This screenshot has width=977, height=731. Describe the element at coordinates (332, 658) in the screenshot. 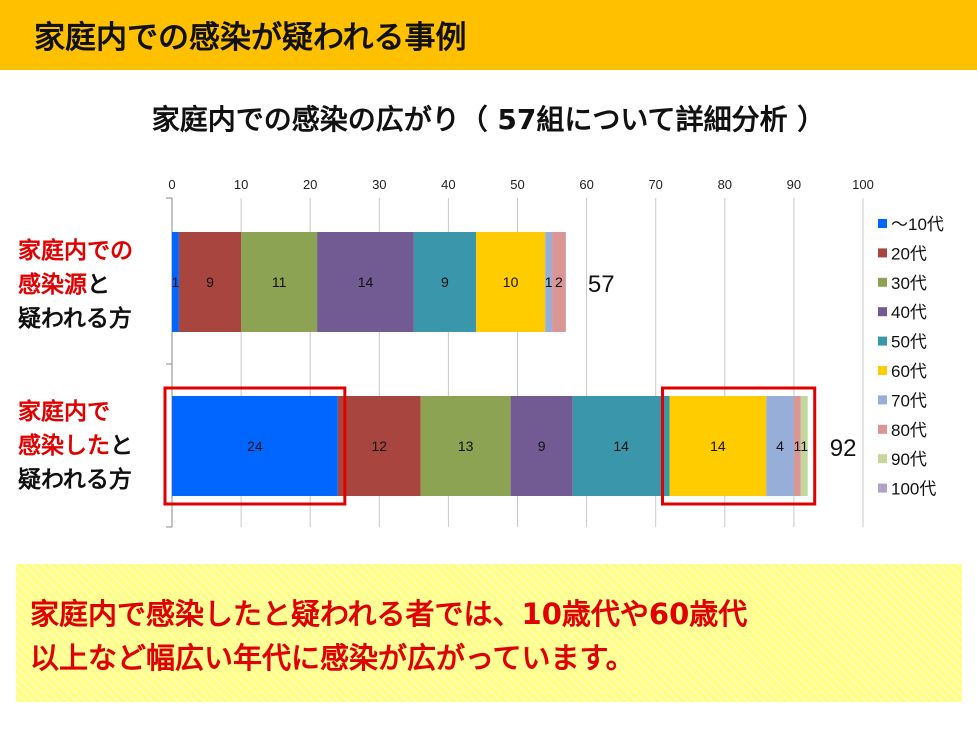

I see `callout-line-2: 以上など幅広い年代に感染が広がっています。` at that location.